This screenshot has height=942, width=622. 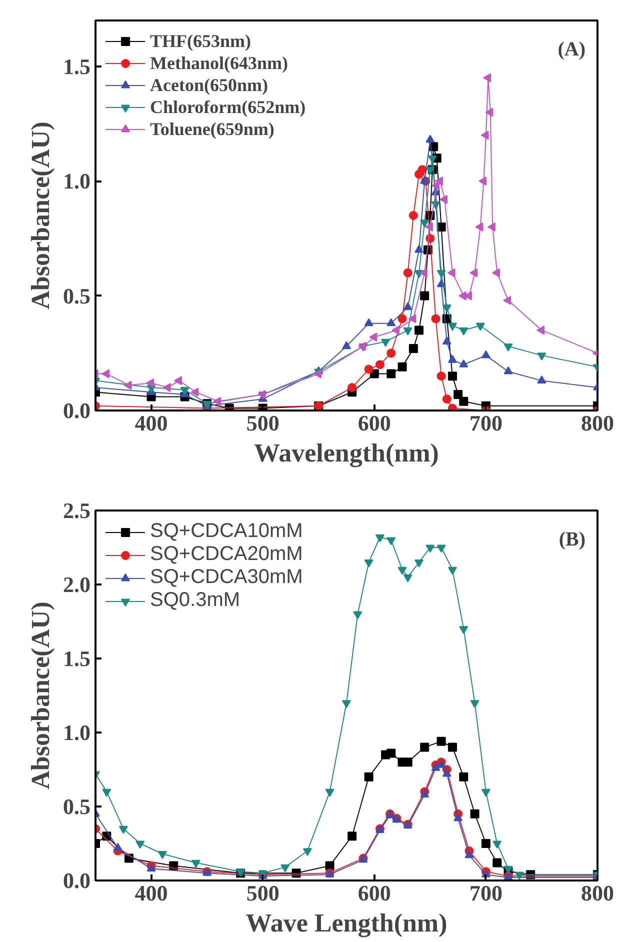 I want to click on legend-label: Methanol(643nm), so click(x=219, y=63).